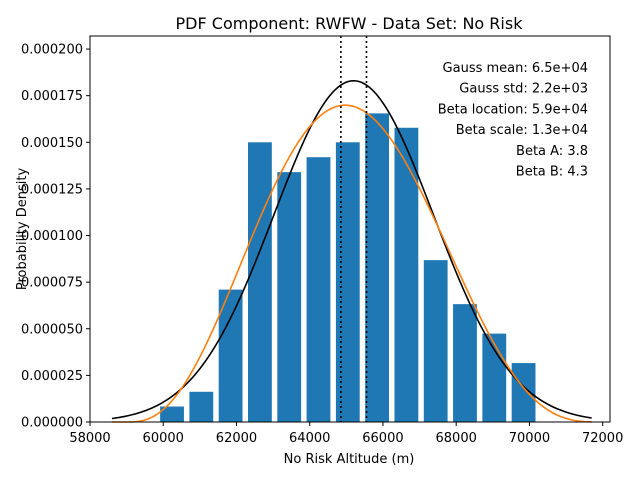  What do you see at coordinates (52, 376) in the screenshot?
I see `y-tick-label: 0.000025` at bounding box center [52, 376].